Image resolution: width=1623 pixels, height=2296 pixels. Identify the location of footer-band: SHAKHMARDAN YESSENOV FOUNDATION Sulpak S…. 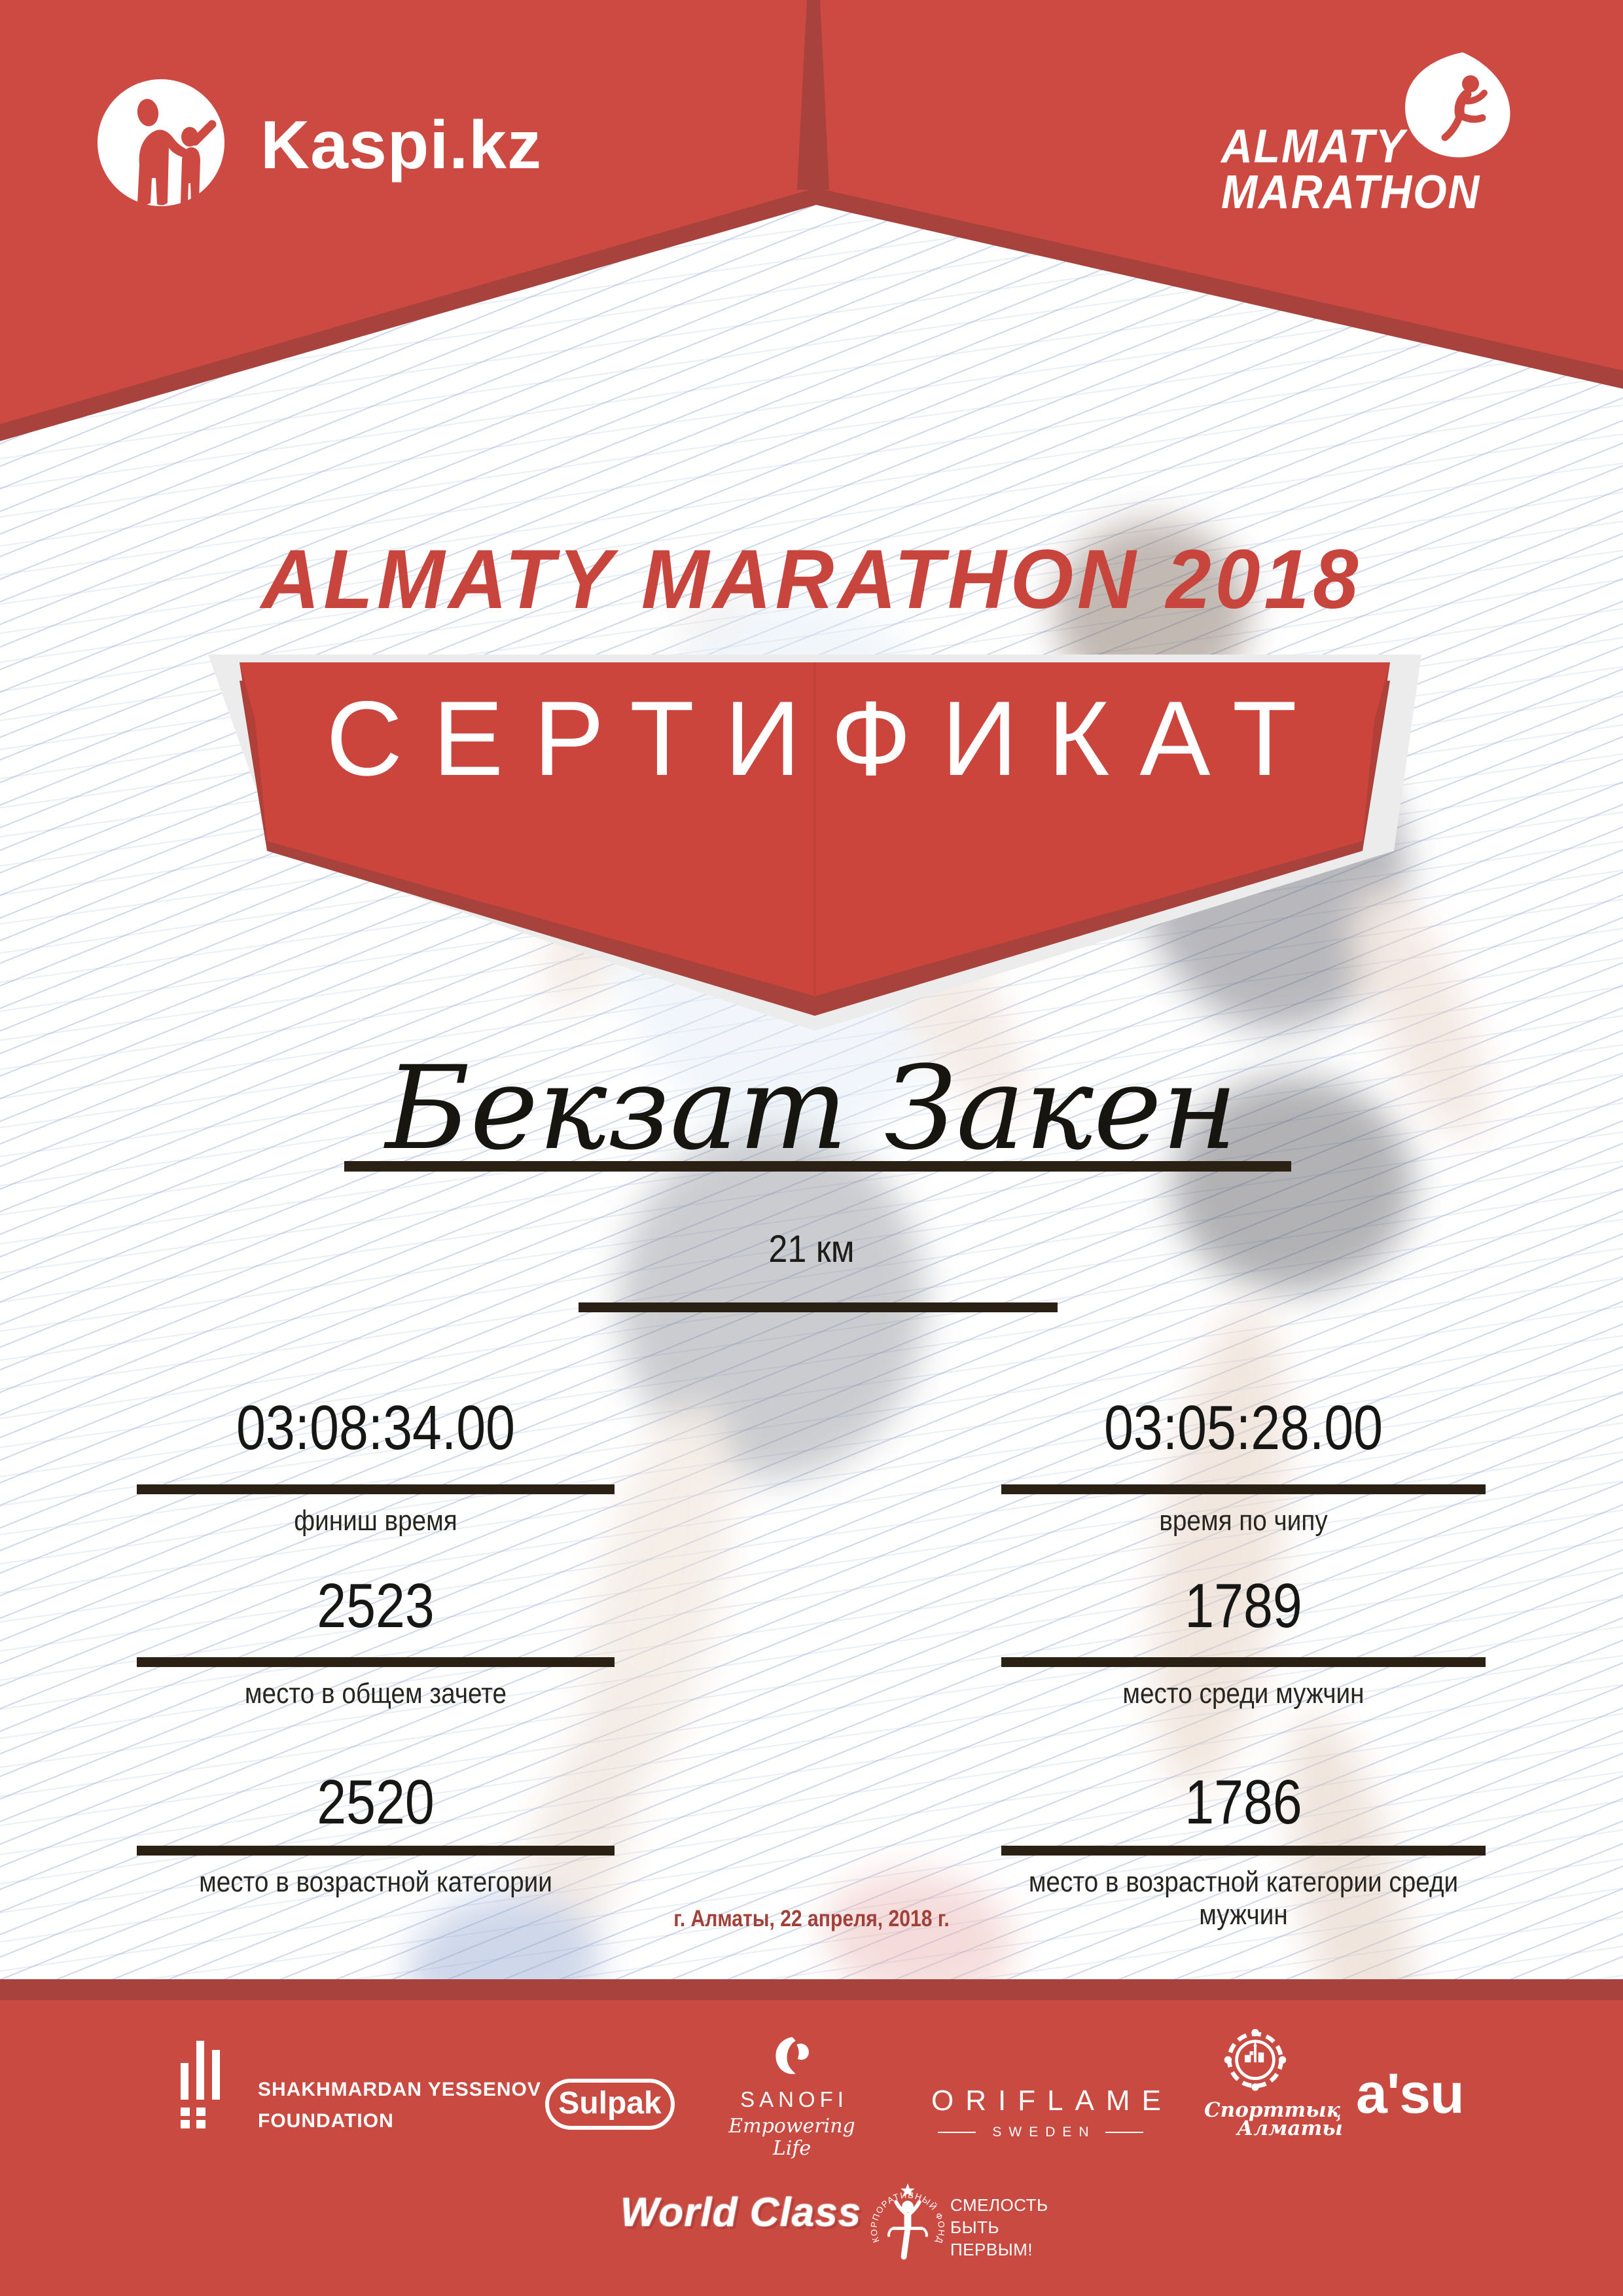
(811, 2148).